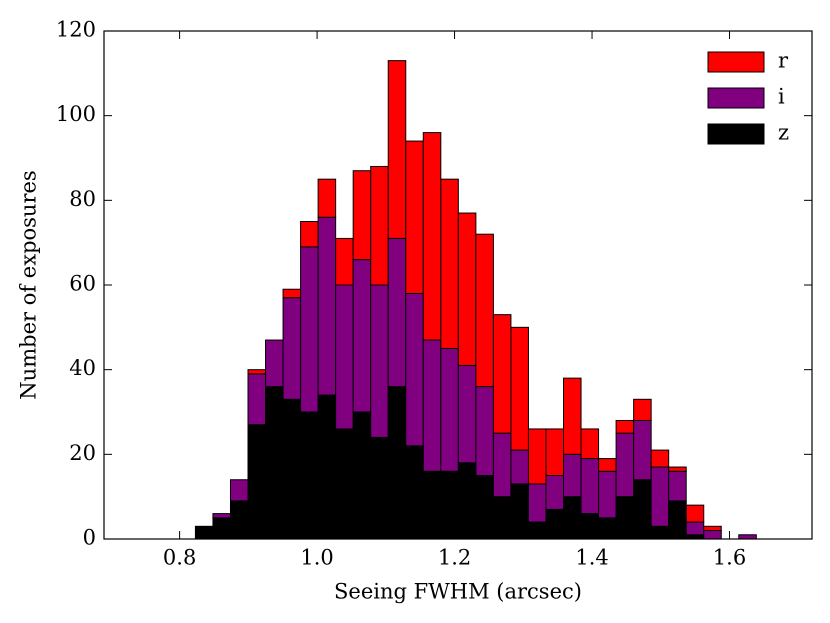  What do you see at coordinates (179, 558) in the screenshot?
I see `x-tick-label: 0.8` at bounding box center [179, 558].